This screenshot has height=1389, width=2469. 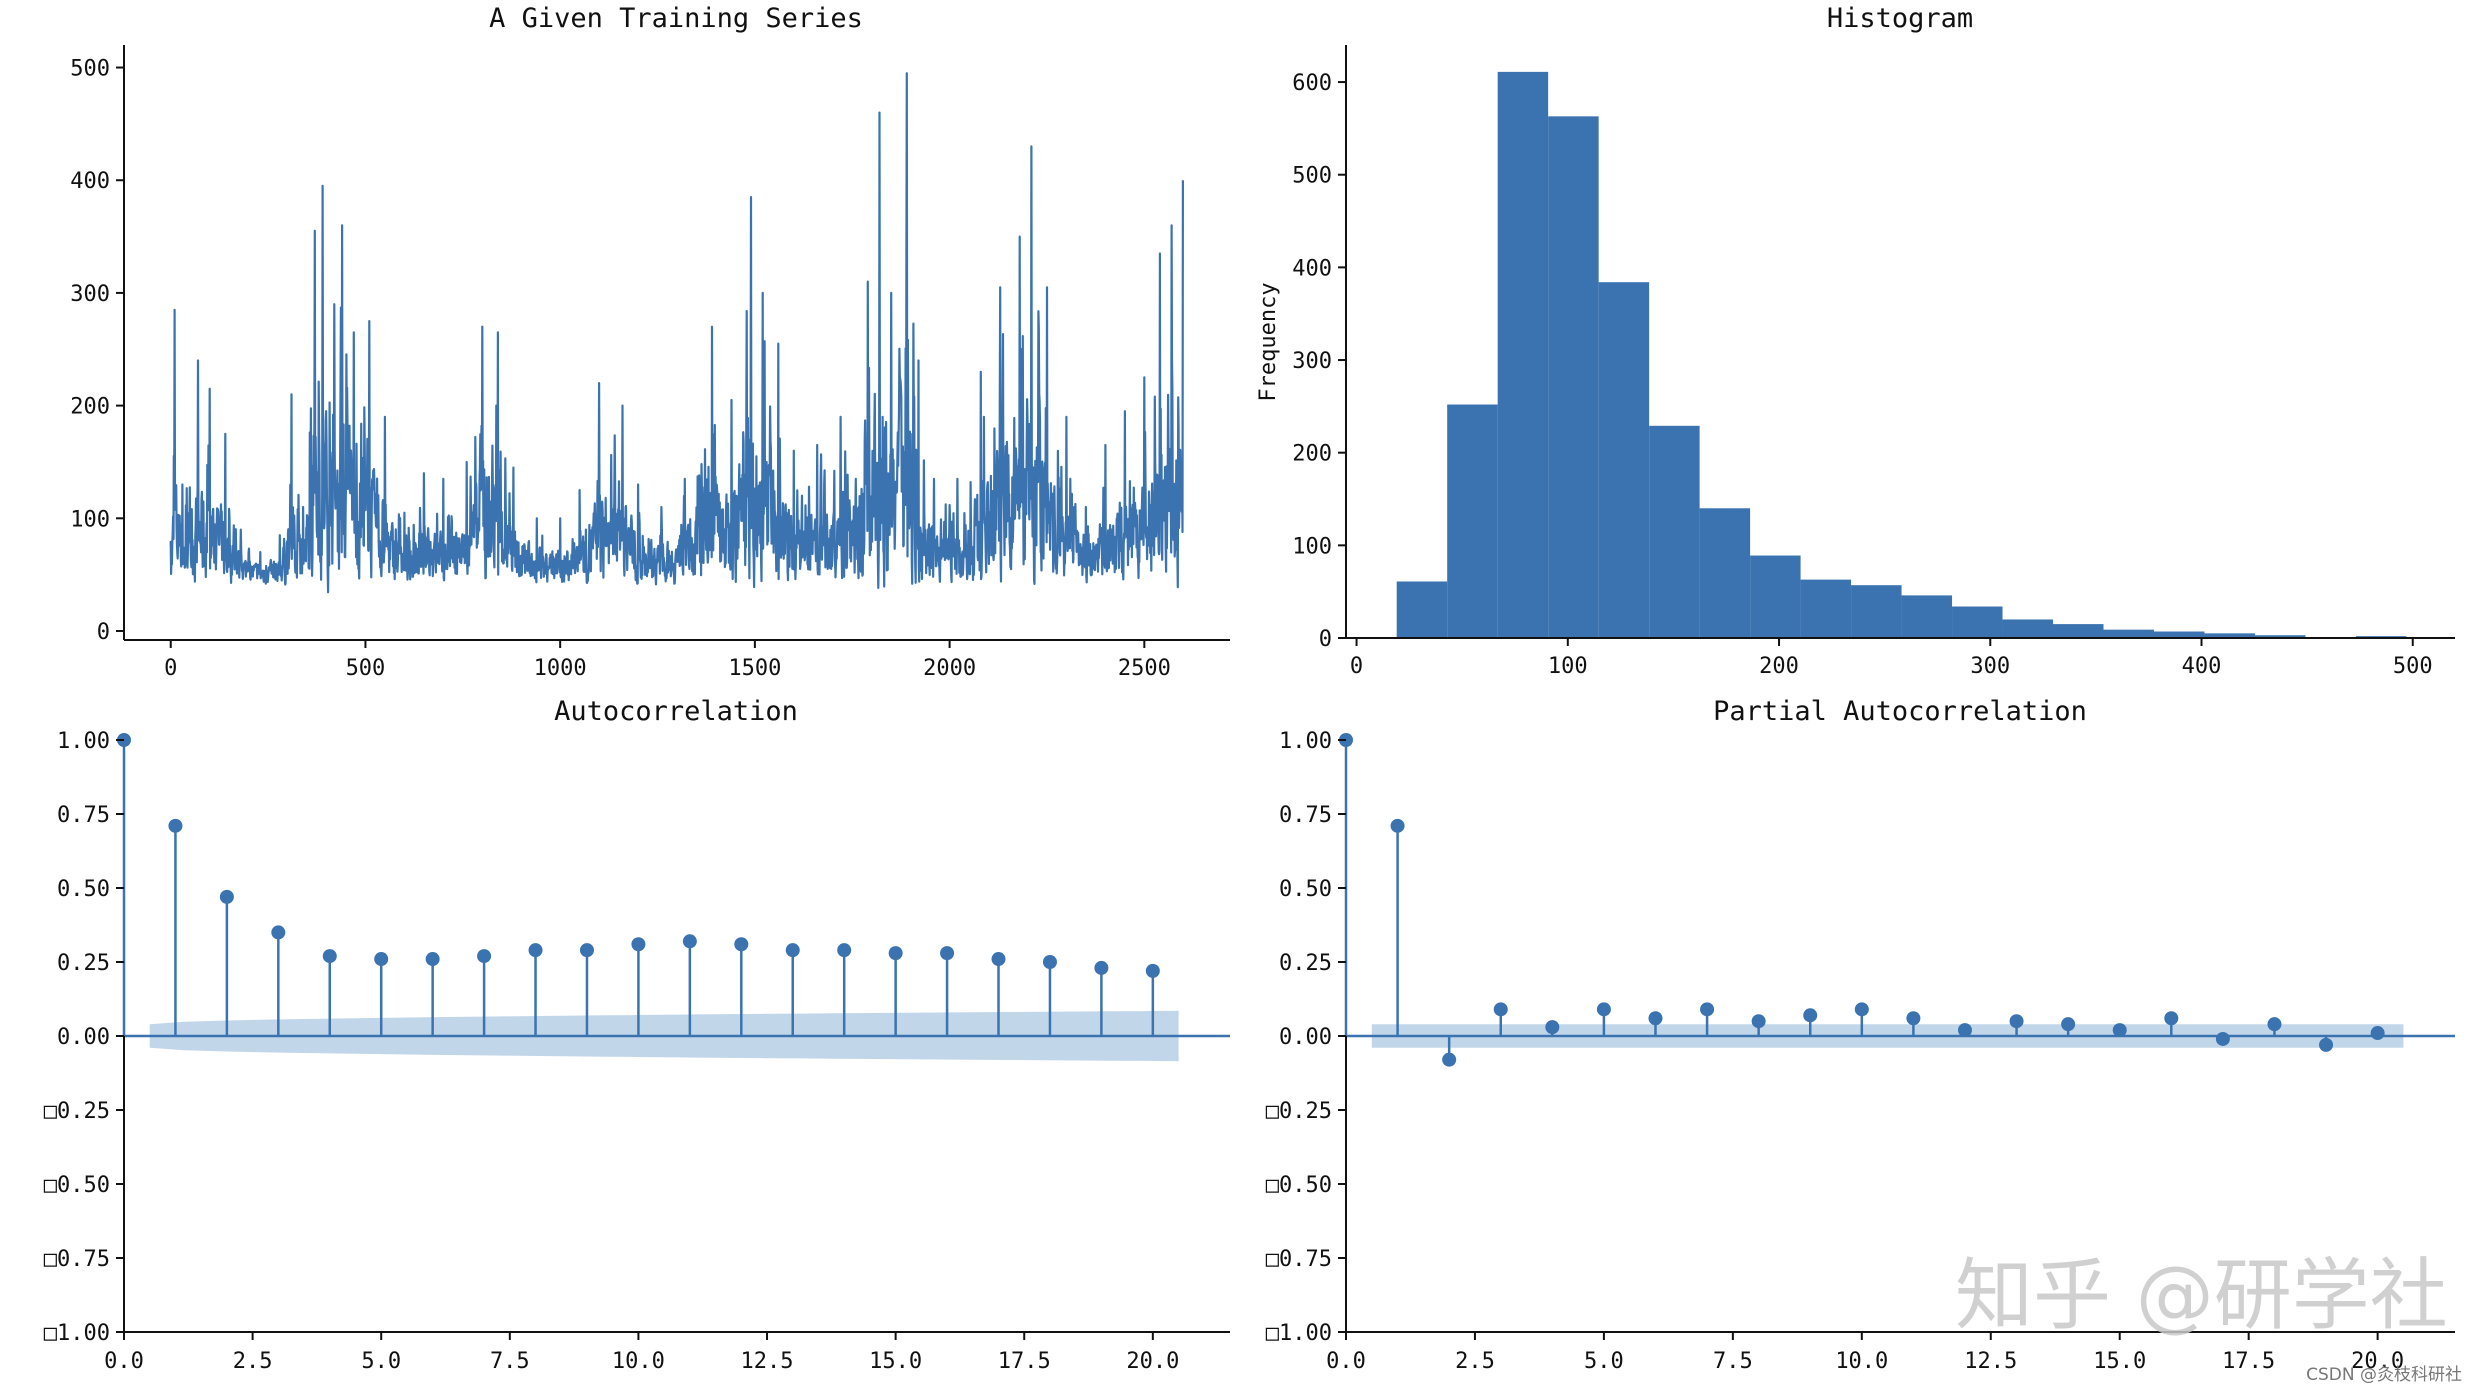 I want to click on x-tick-label: 10.0, so click(x=638, y=1361).